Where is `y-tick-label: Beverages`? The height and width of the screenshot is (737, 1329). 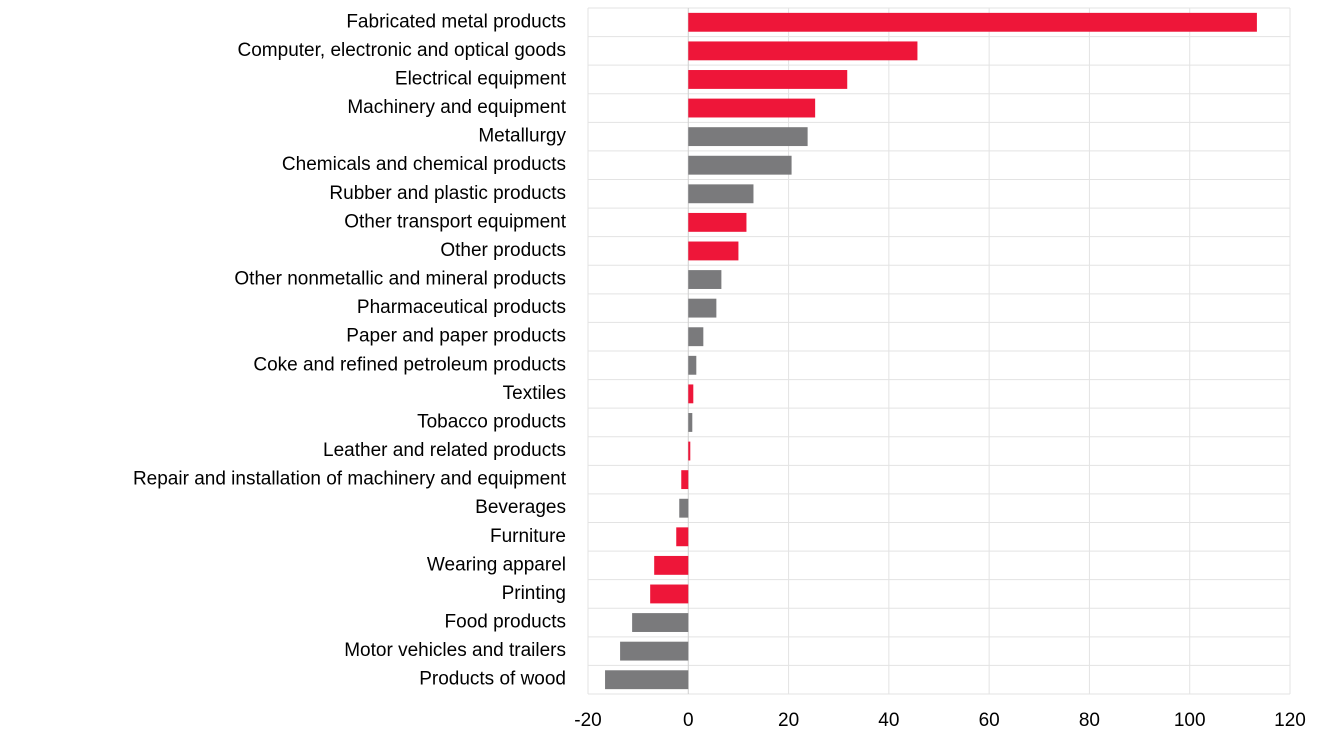
y-tick-label: Beverages is located at coordinates (520, 507).